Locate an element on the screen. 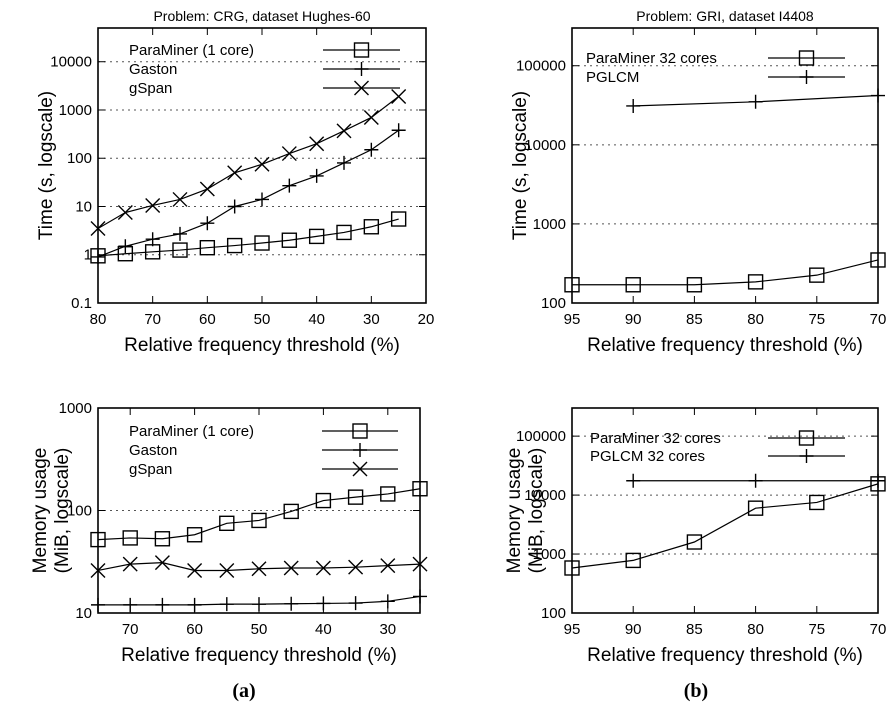 The height and width of the screenshot is (705, 896). x-tick-label: 90 is located at coordinates (633, 319).